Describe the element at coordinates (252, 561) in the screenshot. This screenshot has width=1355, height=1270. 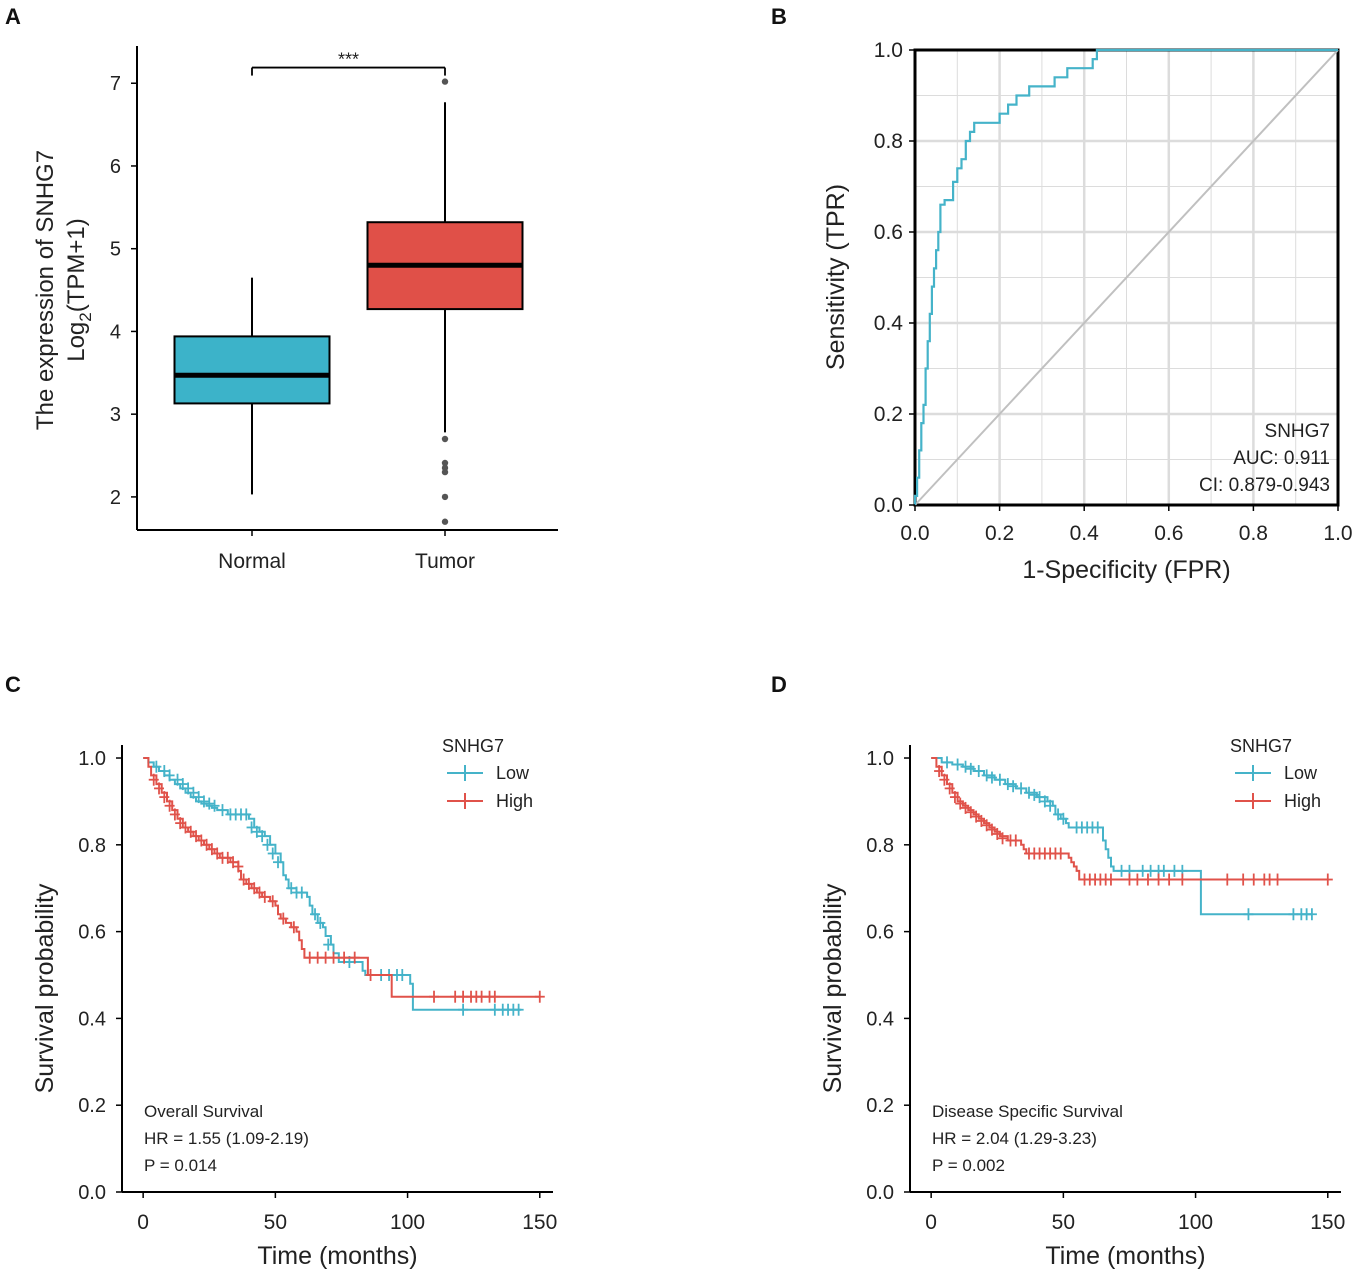
I see `x-tick-label: Normal` at that location.